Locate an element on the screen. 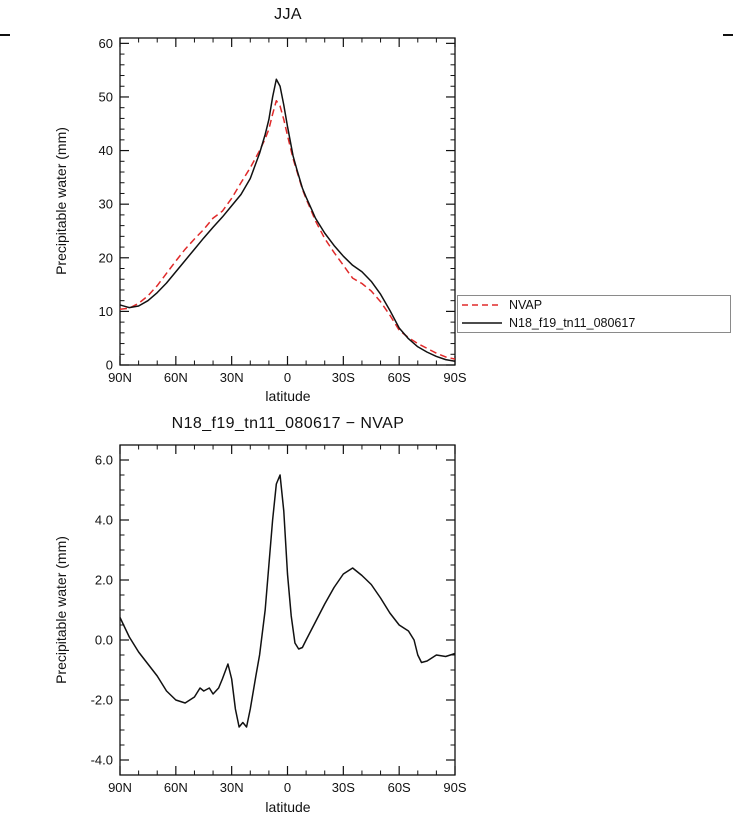 The height and width of the screenshot is (828, 733). legend-label-nvap: NVAP is located at coordinates (526, 305).